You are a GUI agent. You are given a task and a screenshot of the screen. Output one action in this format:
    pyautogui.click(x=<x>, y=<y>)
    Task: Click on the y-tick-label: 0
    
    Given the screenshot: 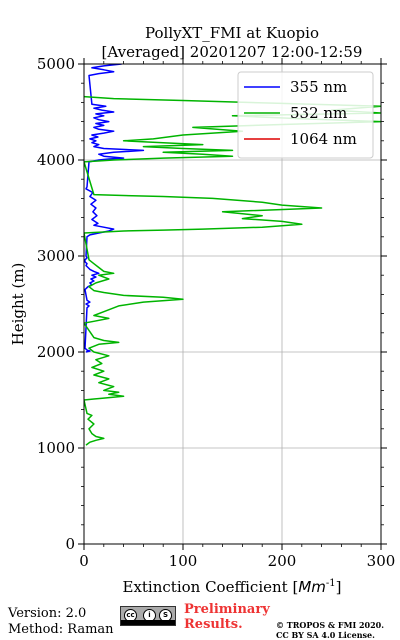 What is the action you would take?
    pyautogui.click(x=70, y=544)
    